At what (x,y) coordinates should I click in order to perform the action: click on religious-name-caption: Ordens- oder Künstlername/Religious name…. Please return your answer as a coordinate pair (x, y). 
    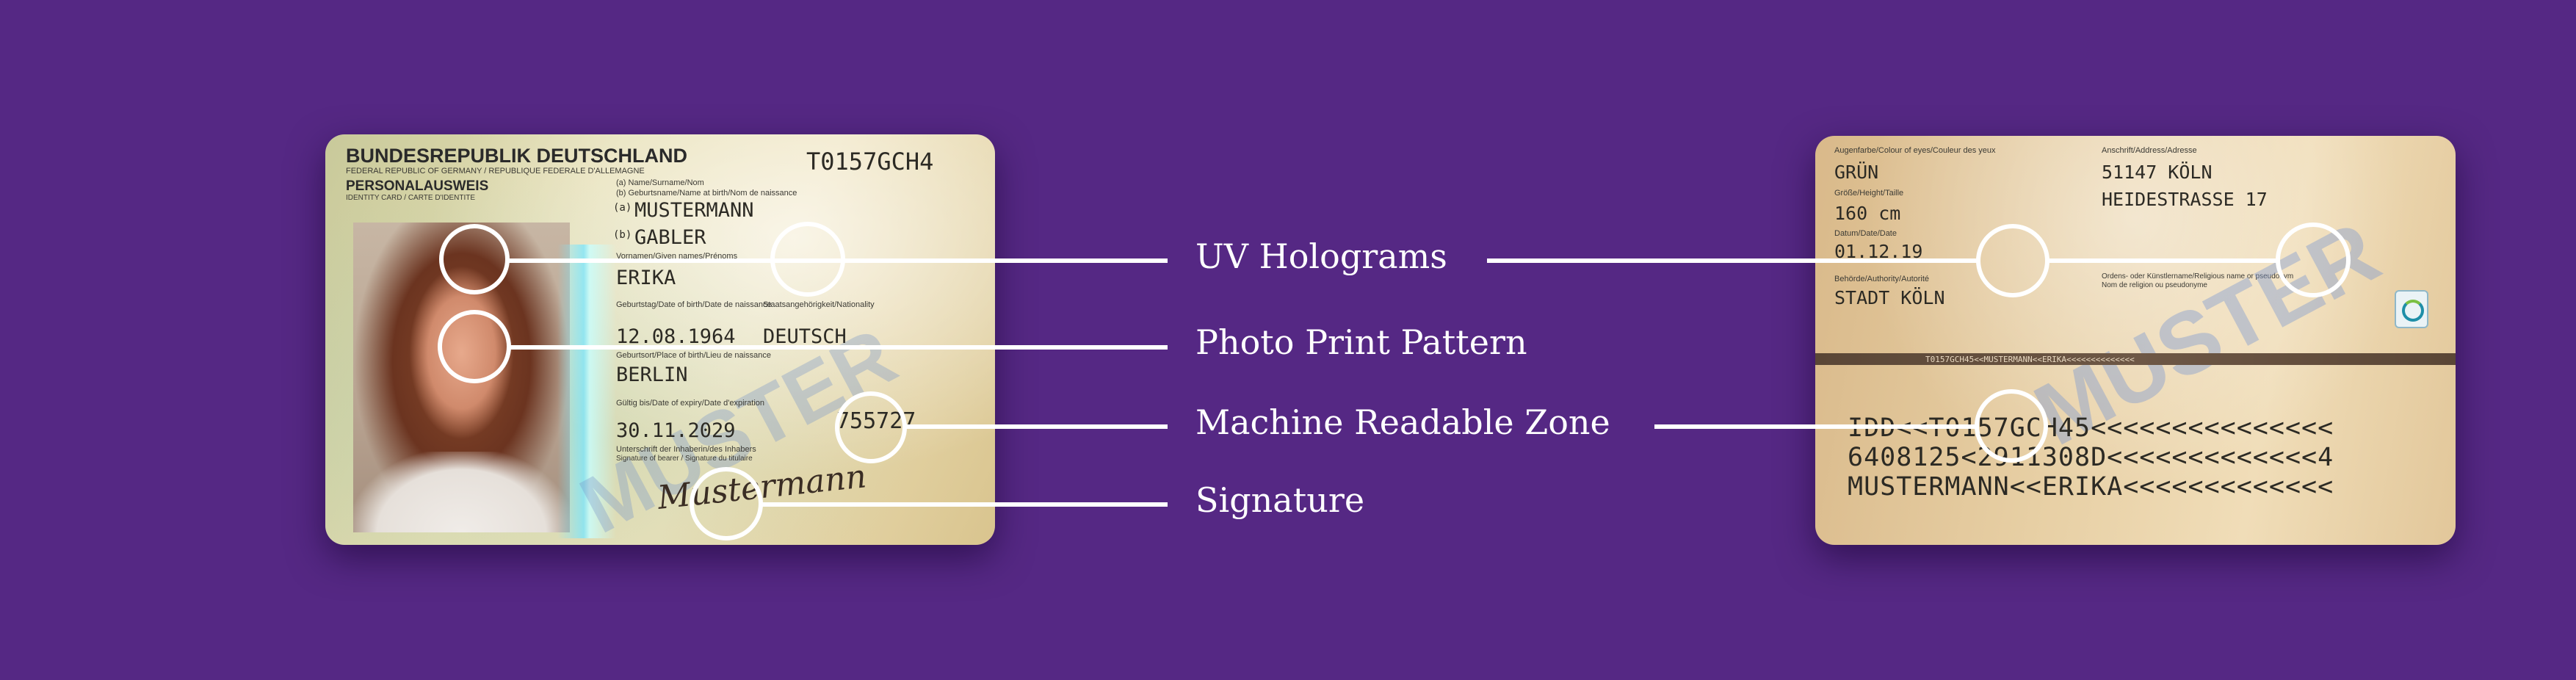
    Looking at the image, I should click on (2198, 276).